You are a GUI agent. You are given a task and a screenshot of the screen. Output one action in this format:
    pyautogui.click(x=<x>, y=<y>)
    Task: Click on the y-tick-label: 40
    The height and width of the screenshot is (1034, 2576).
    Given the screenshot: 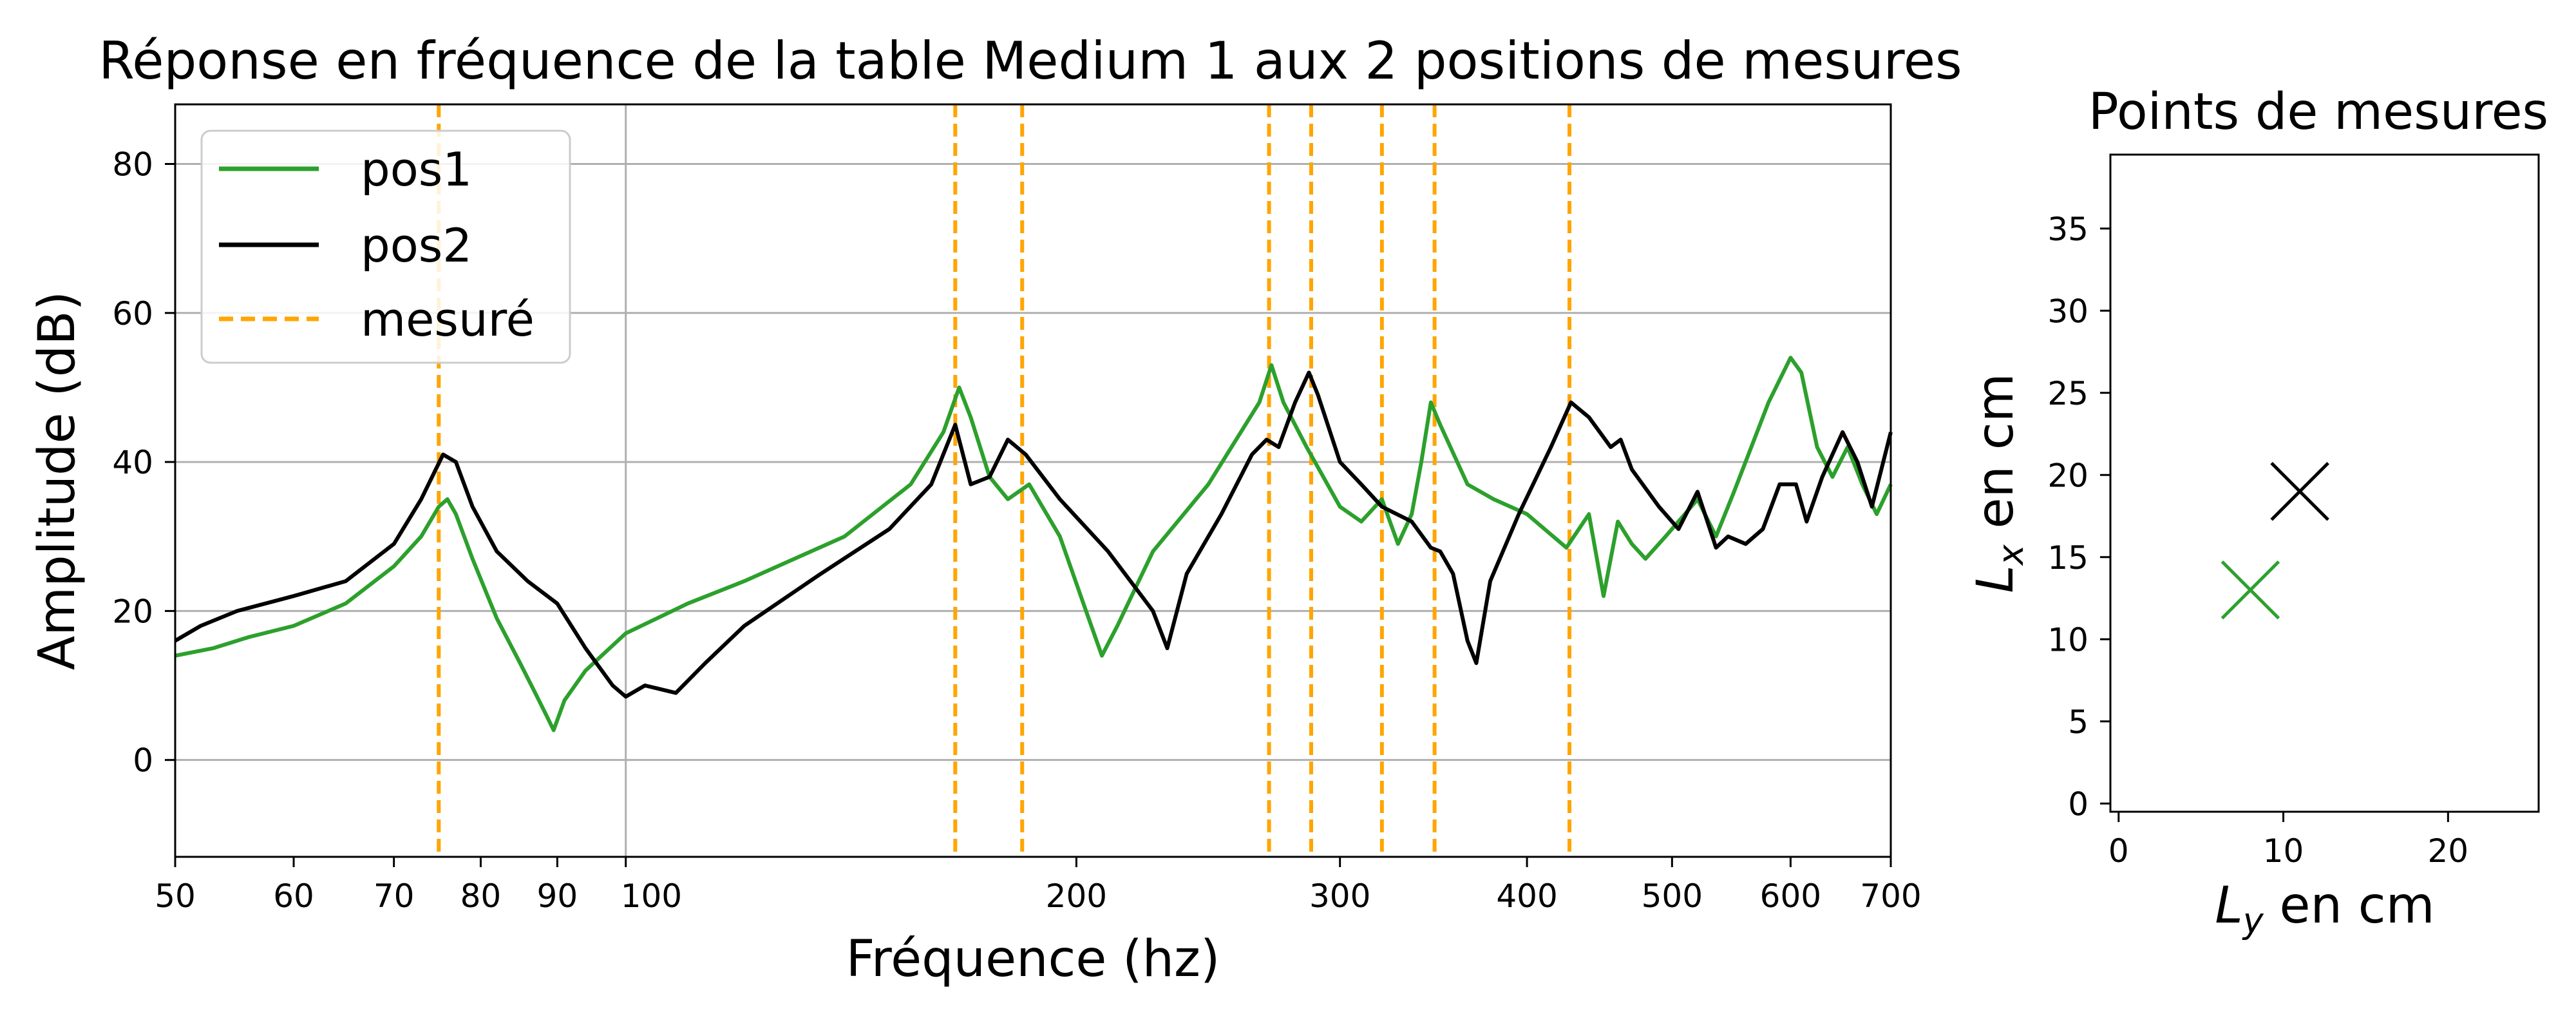 What is the action you would take?
    pyautogui.click(x=132, y=463)
    